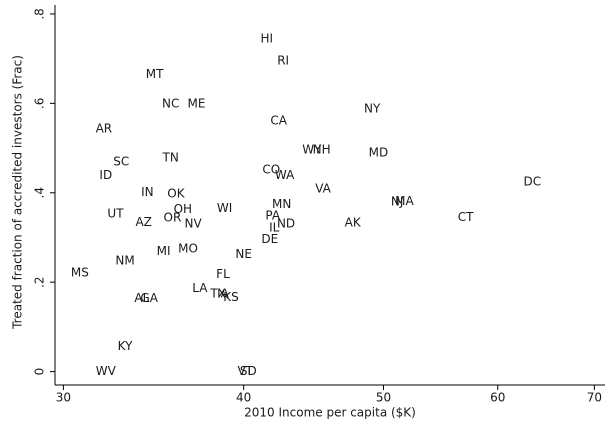  What do you see at coordinates (164, 251) in the screenshot?
I see `point-label: MI` at bounding box center [164, 251].